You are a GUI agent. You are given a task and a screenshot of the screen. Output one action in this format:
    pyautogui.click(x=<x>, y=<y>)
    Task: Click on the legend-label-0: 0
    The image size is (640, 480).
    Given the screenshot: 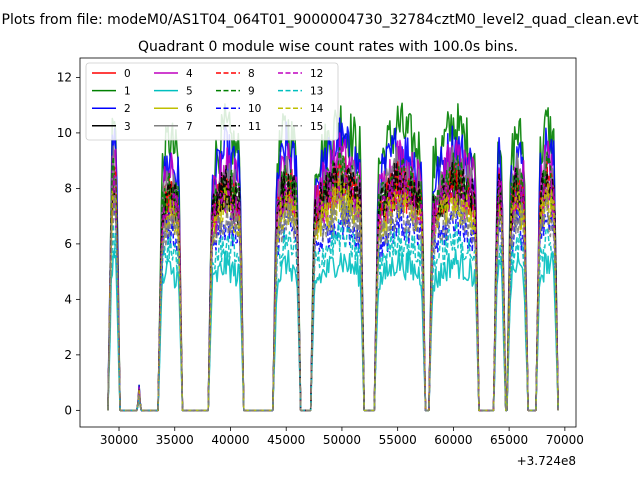 What is the action you would take?
    pyautogui.click(x=127, y=74)
    